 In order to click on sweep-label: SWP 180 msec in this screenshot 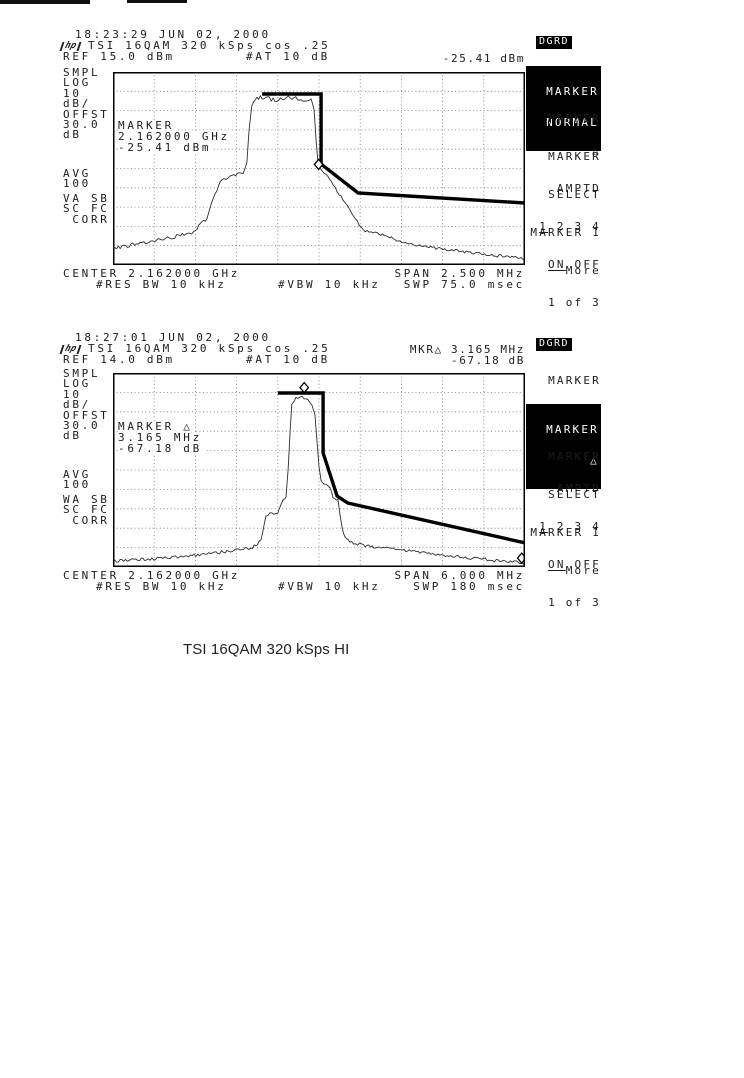, I will do `click(469, 586)`.